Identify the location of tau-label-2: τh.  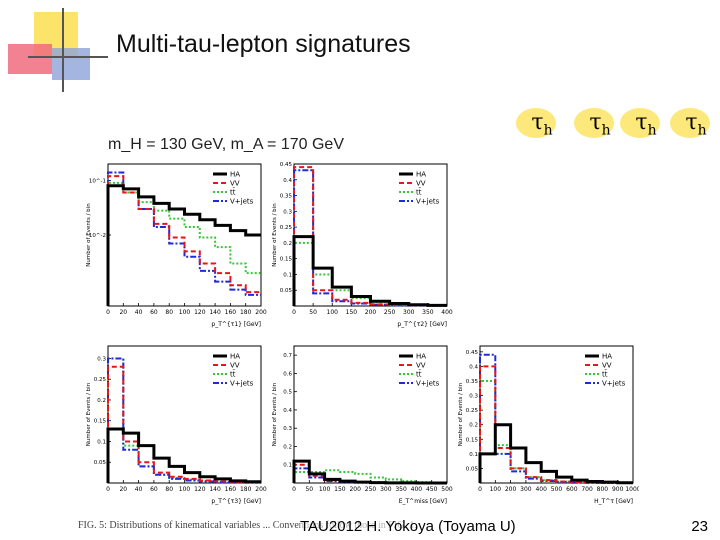
(600, 123).